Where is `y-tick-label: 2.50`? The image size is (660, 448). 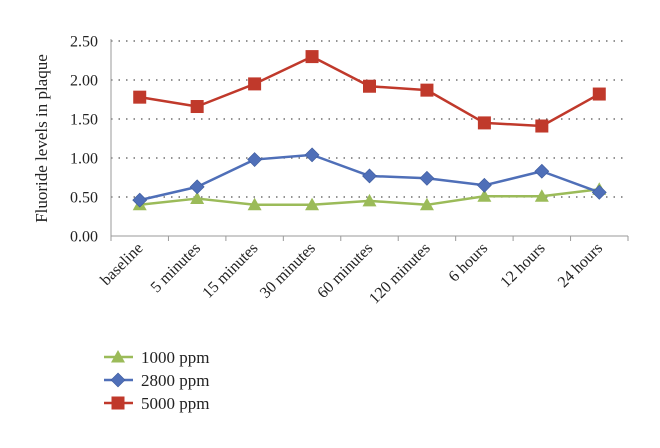
y-tick-label: 2.50 is located at coordinates (84, 42).